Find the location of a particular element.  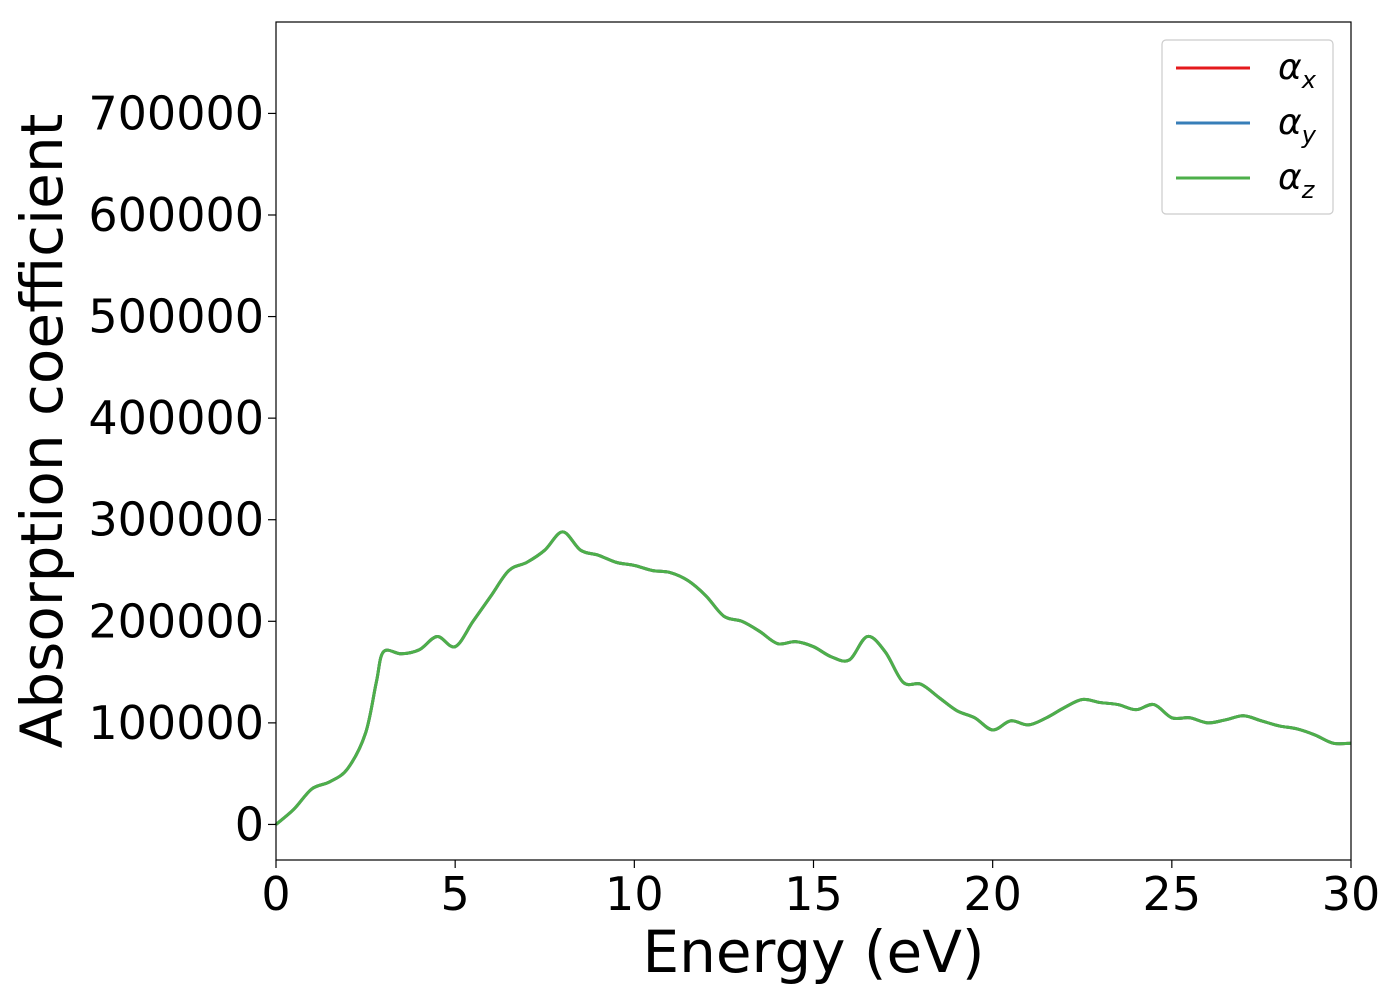

legend-label-x: αx is located at coordinates (1297, 70).